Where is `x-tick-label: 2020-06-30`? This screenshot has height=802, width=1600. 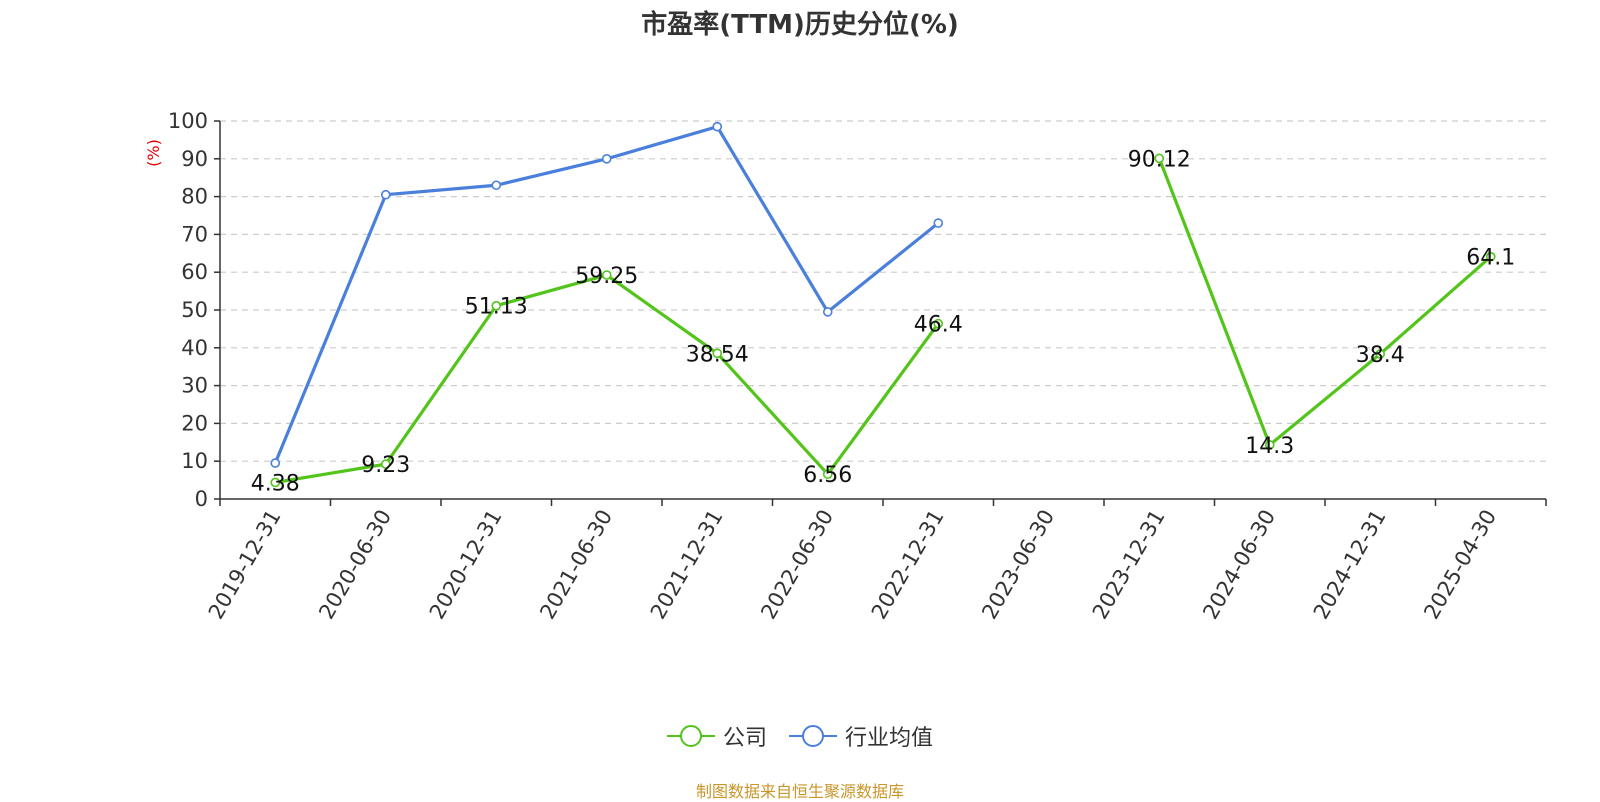 x-tick-label: 2020-06-30 is located at coordinates (355, 565).